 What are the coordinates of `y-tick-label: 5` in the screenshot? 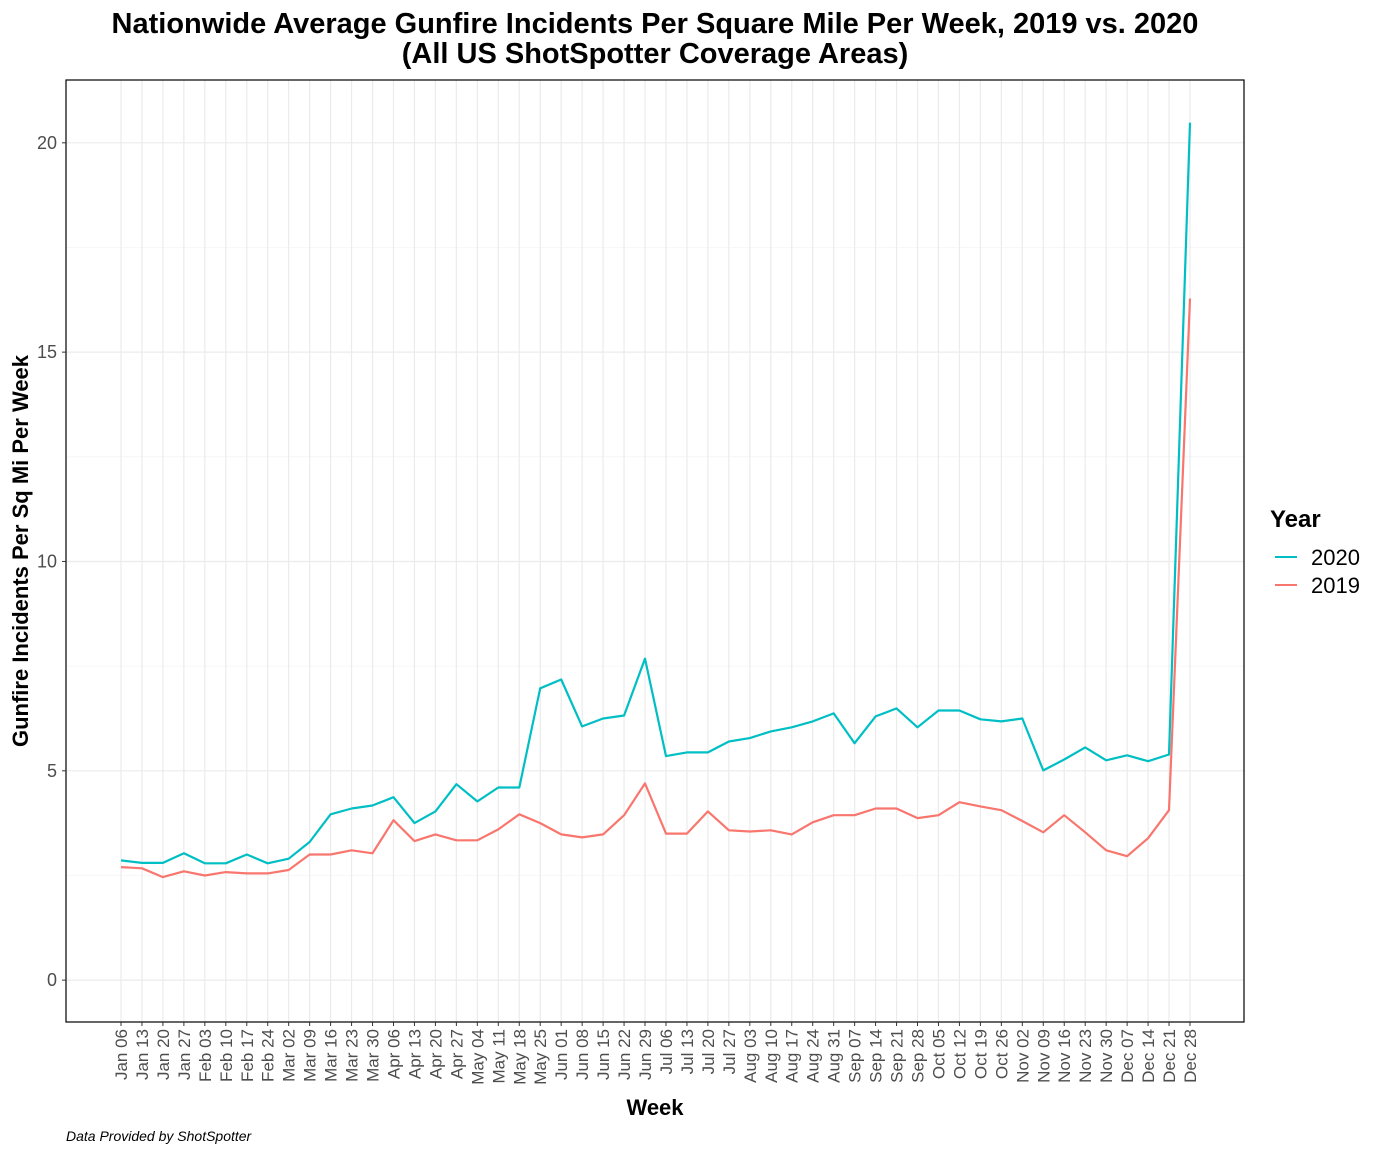 It's located at (52, 771).